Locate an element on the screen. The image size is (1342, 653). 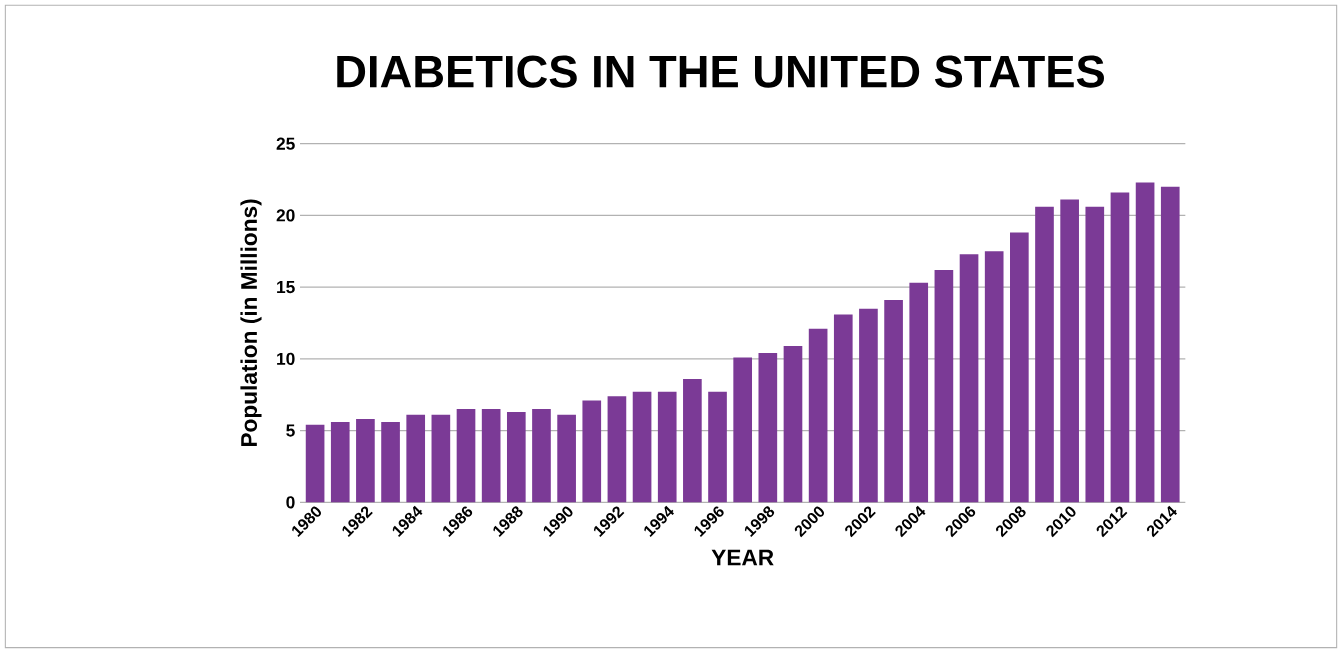
y-tick-label: 5 is located at coordinates (290, 430).